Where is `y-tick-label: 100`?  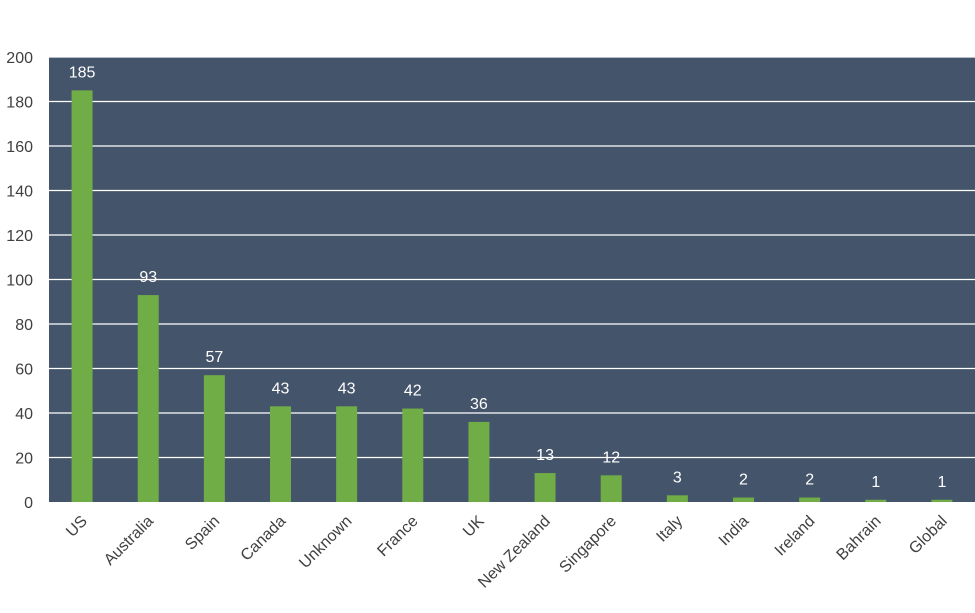 y-tick-label: 100 is located at coordinates (19, 281).